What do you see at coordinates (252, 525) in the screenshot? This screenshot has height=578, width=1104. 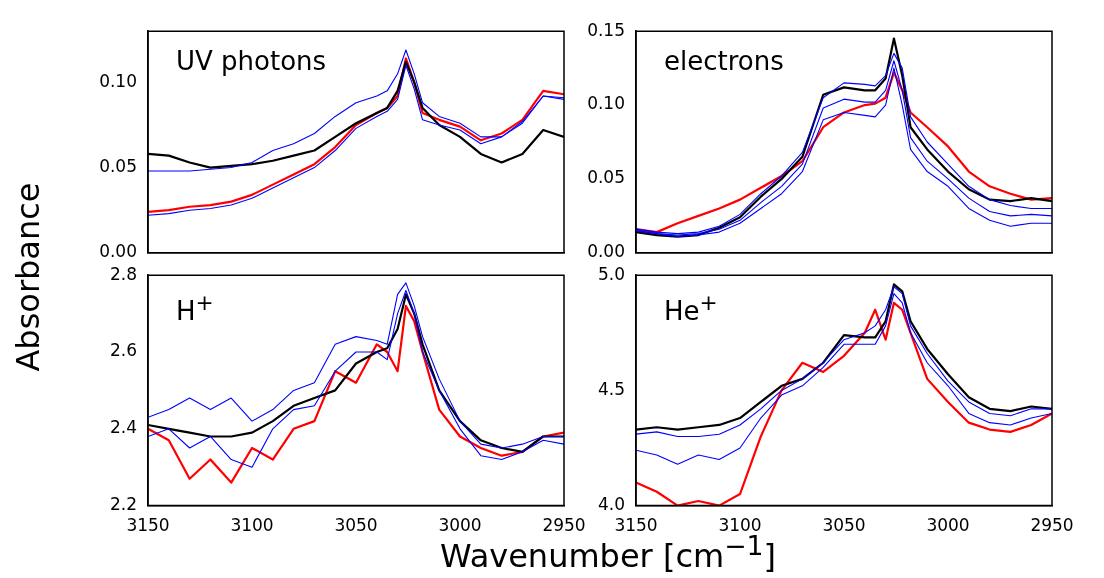 I see `x-tick-label: 3100` at bounding box center [252, 525].